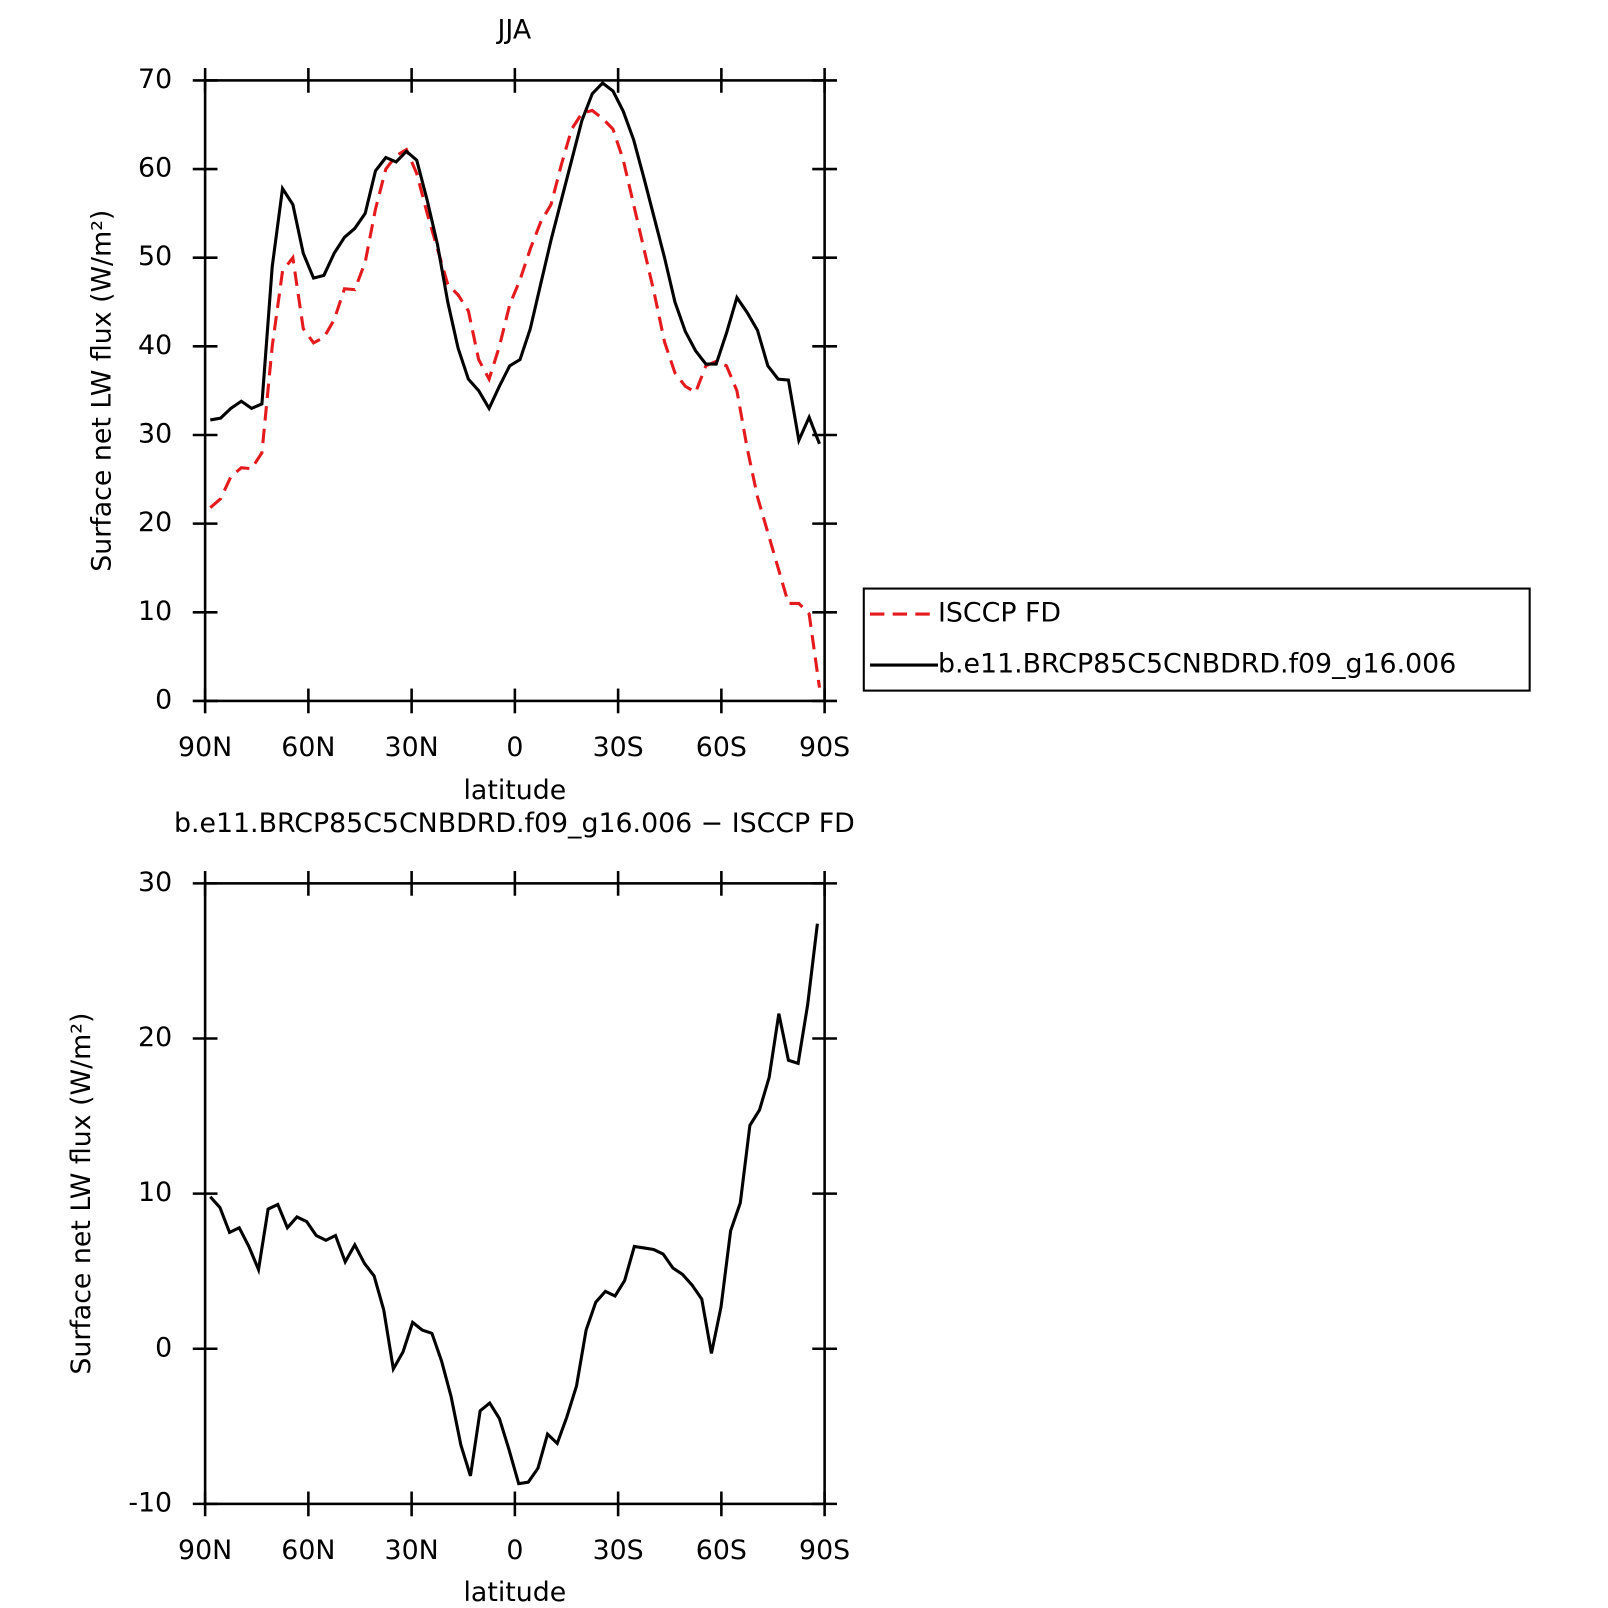 Image resolution: width=1608 pixels, height=1608 pixels. What do you see at coordinates (1196, 639) in the screenshot?
I see `legend-box` at bounding box center [1196, 639].